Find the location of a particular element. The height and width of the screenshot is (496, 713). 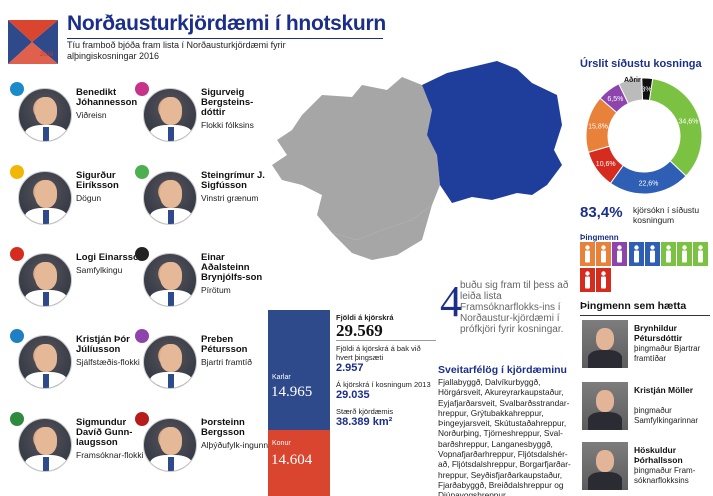

stat-value: 38.389 km² is located at coordinates (364, 422).